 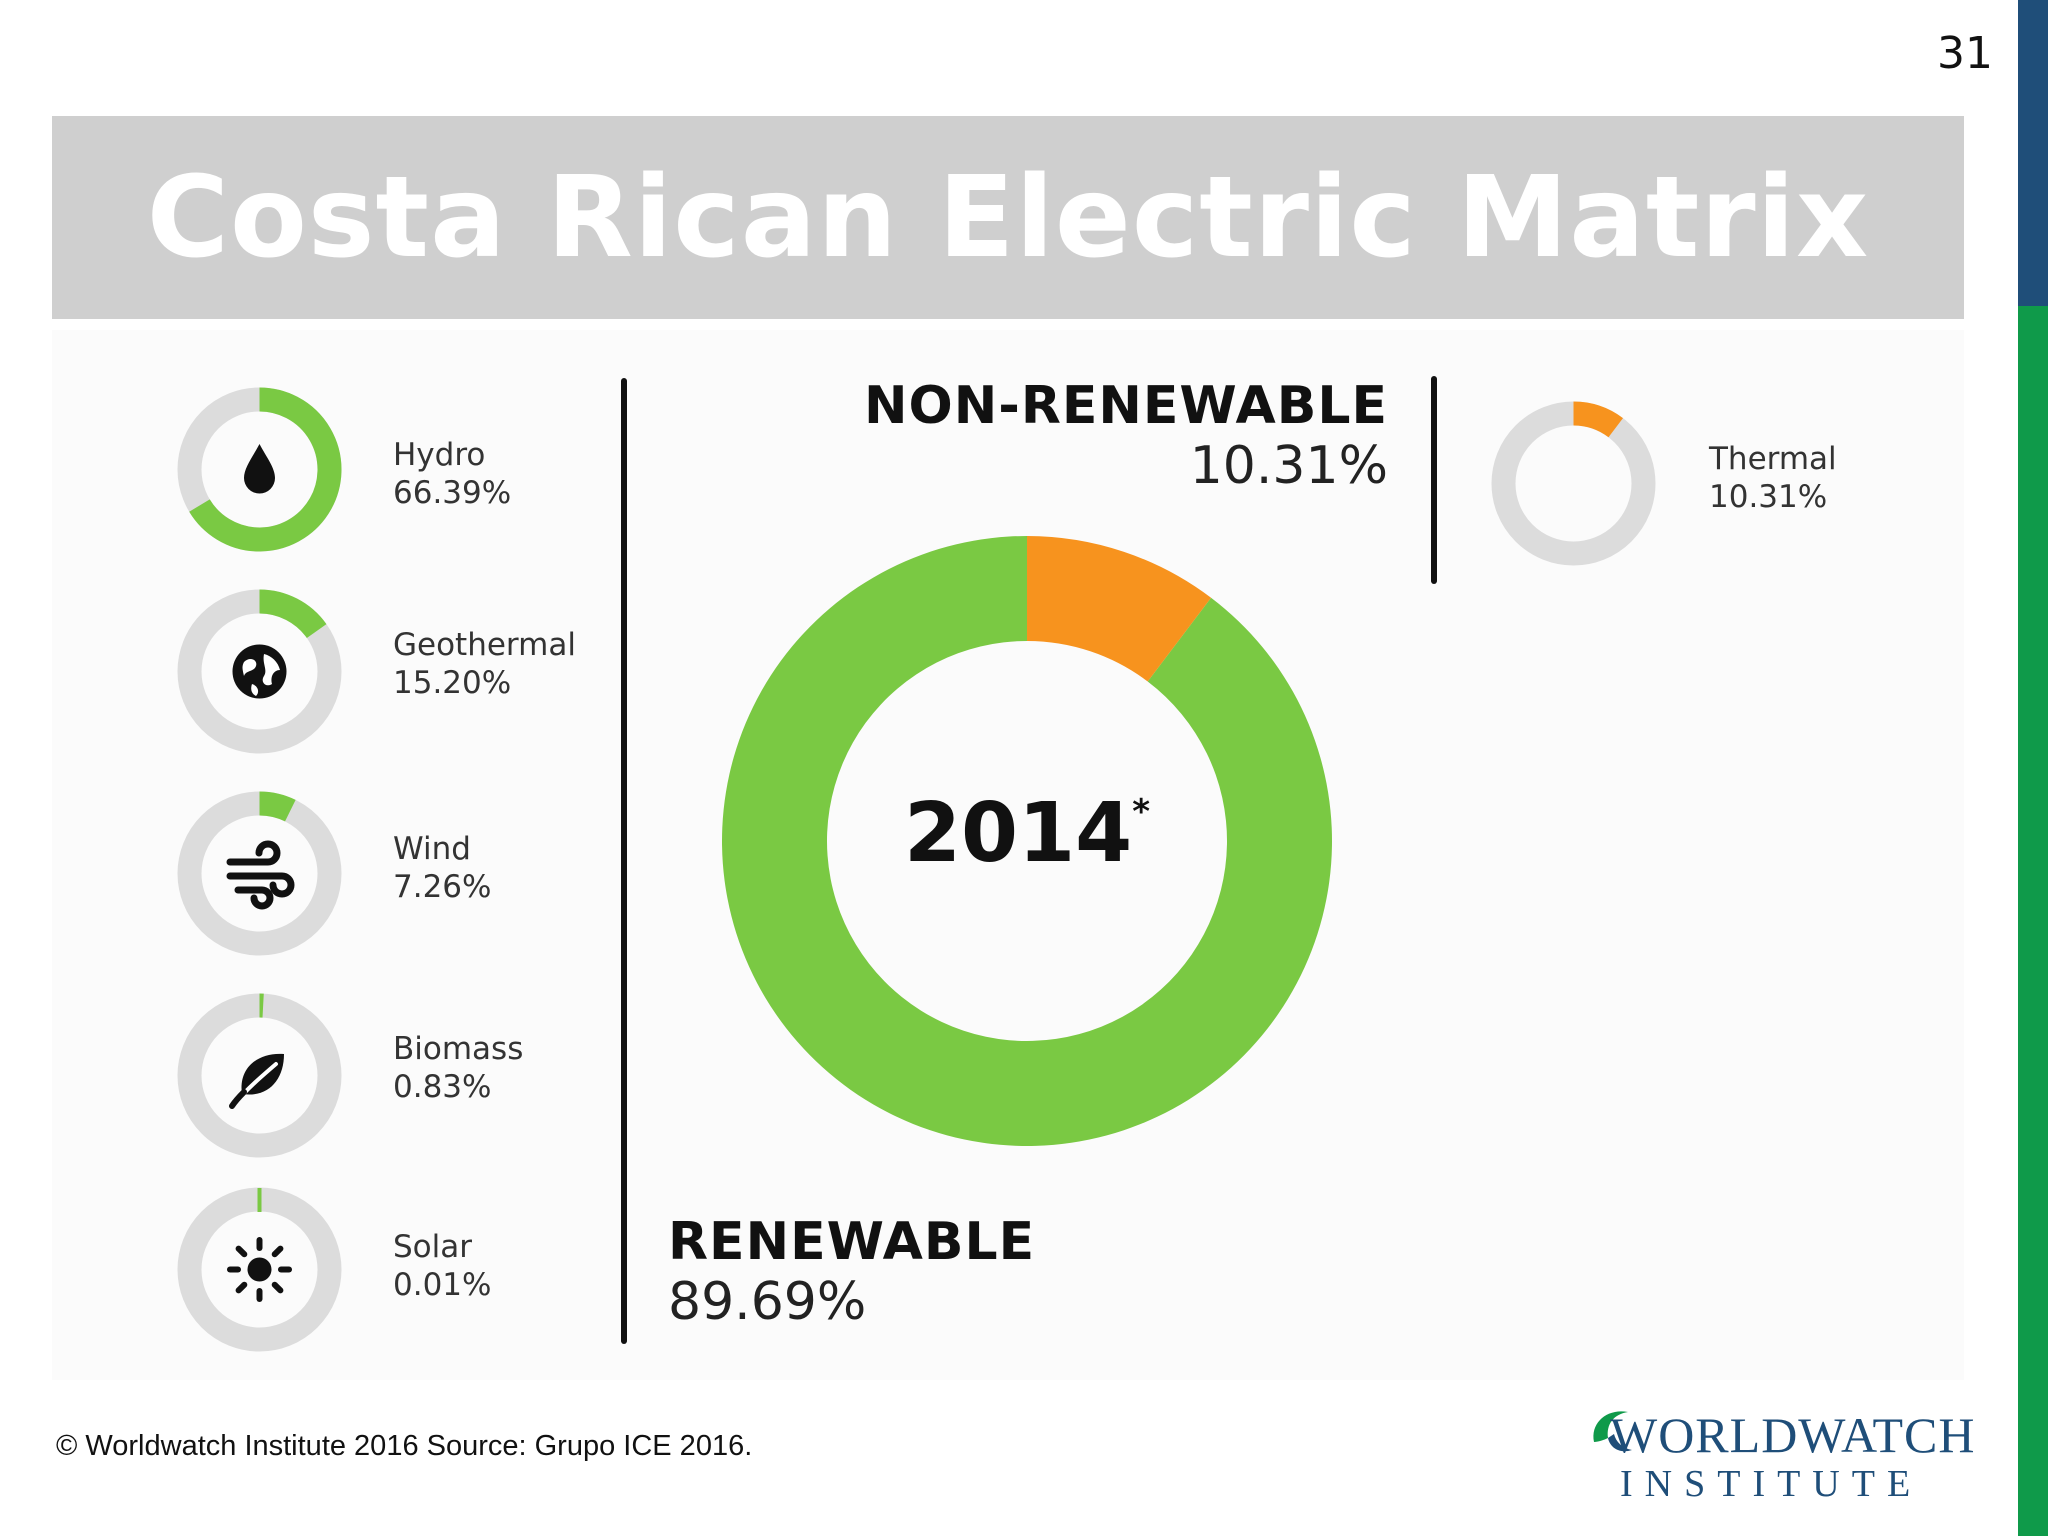 I want to click on source-biomass, so click(x=259, y=1075).